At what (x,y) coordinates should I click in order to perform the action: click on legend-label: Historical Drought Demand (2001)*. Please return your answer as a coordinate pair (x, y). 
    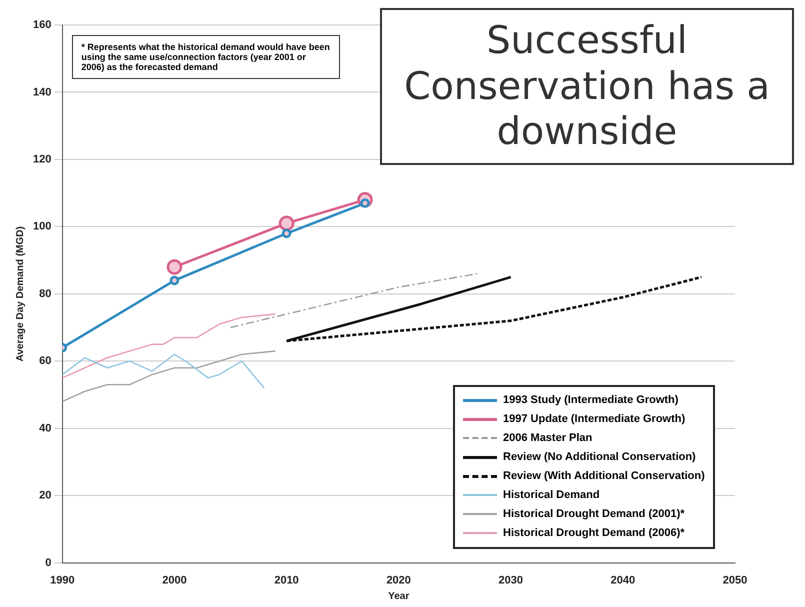
    Looking at the image, I should click on (594, 514).